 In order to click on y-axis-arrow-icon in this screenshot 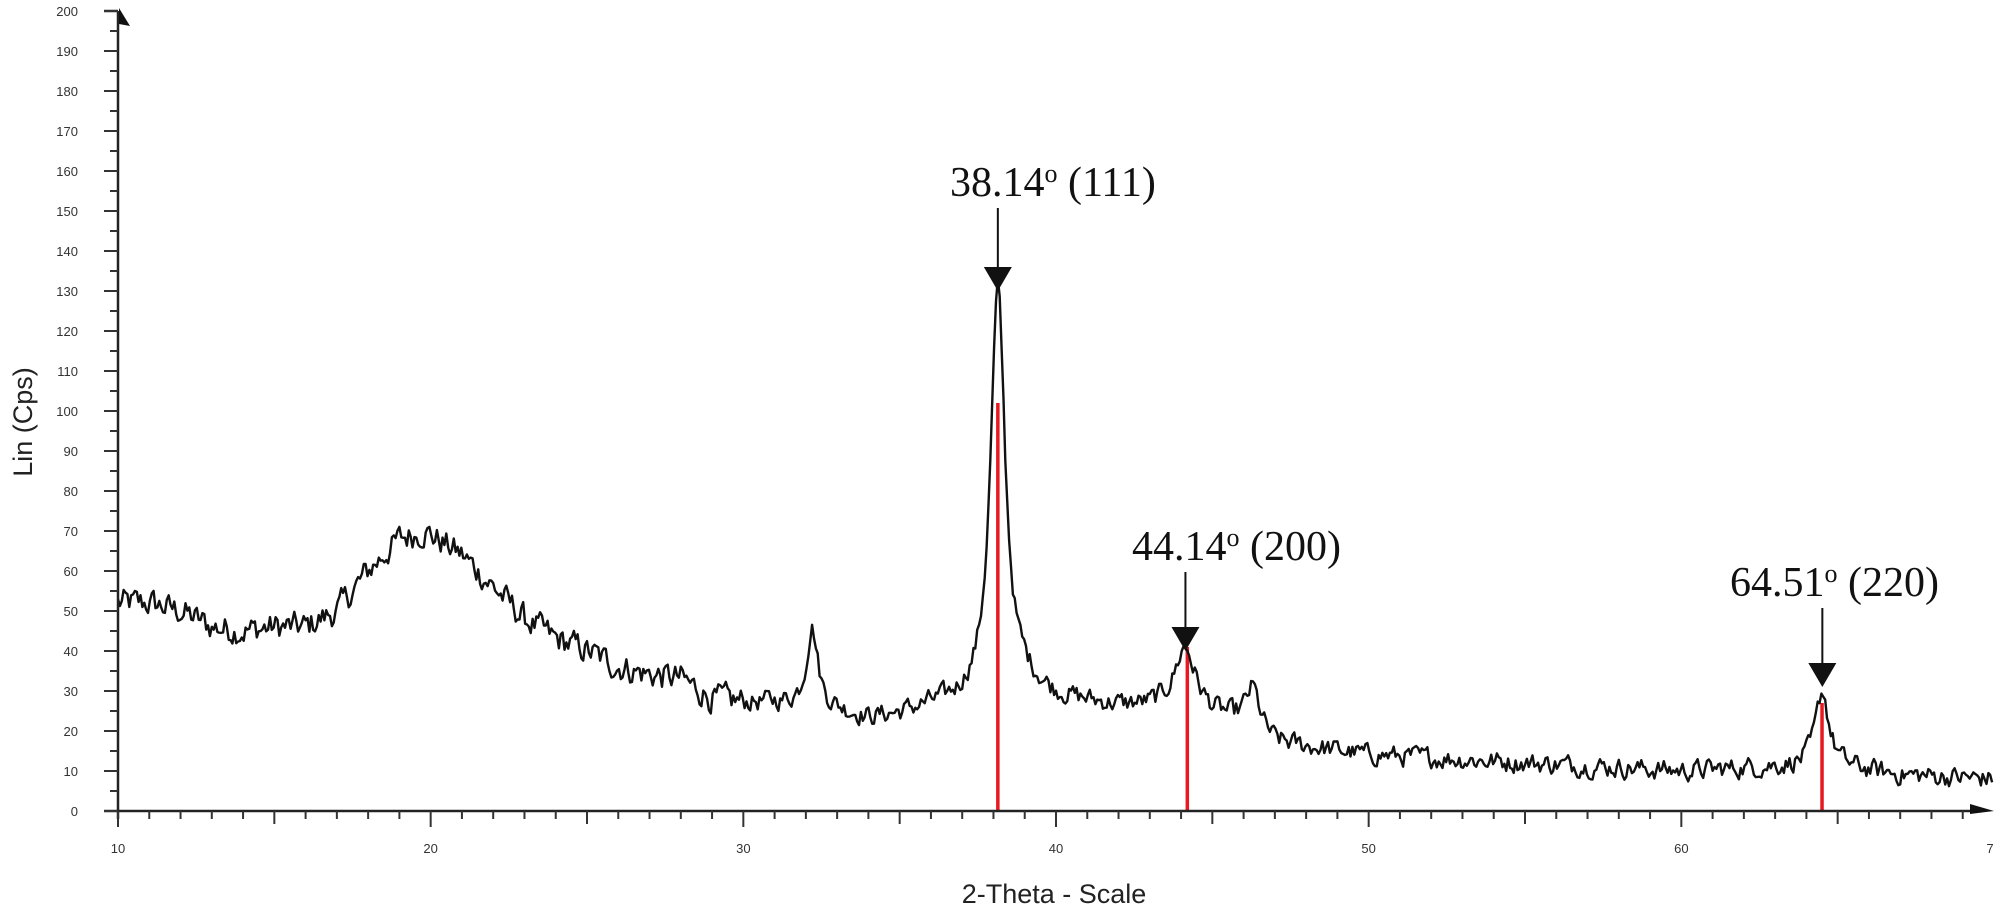, I will do `click(124, 17)`.